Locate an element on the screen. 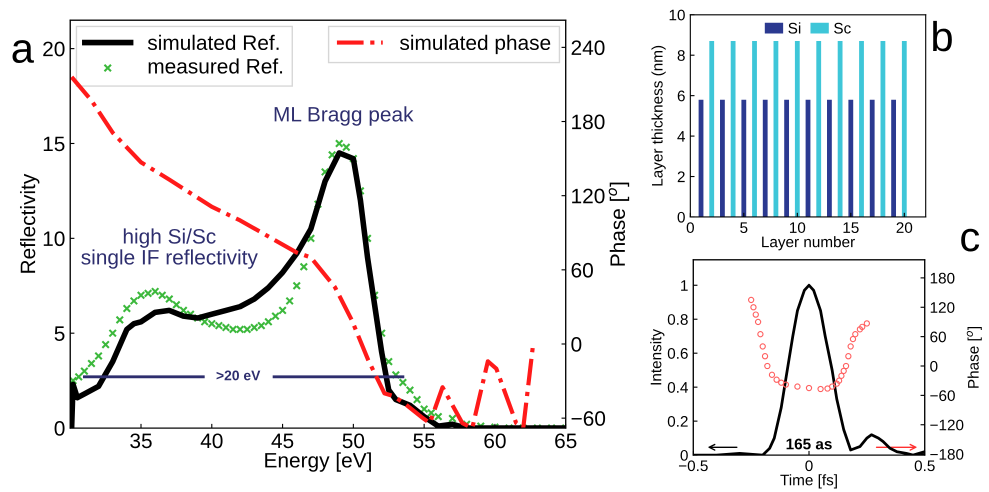 The image size is (989, 492). chart-title: a is located at coordinates (23, 52).